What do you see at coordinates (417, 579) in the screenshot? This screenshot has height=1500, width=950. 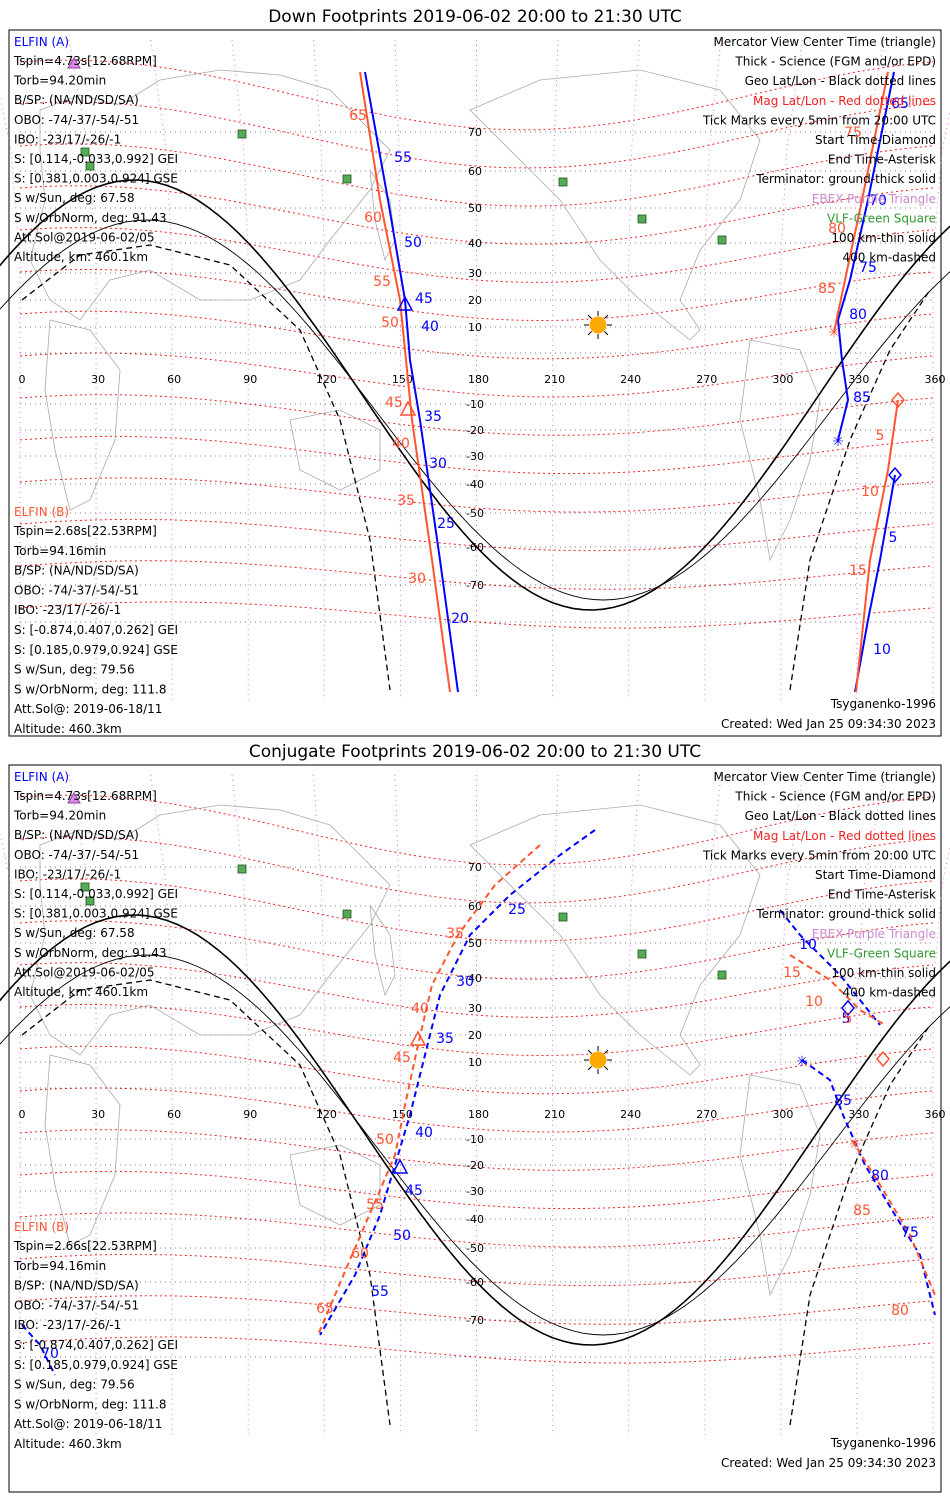 I see `elfin-b-tick-label: 30` at bounding box center [417, 579].